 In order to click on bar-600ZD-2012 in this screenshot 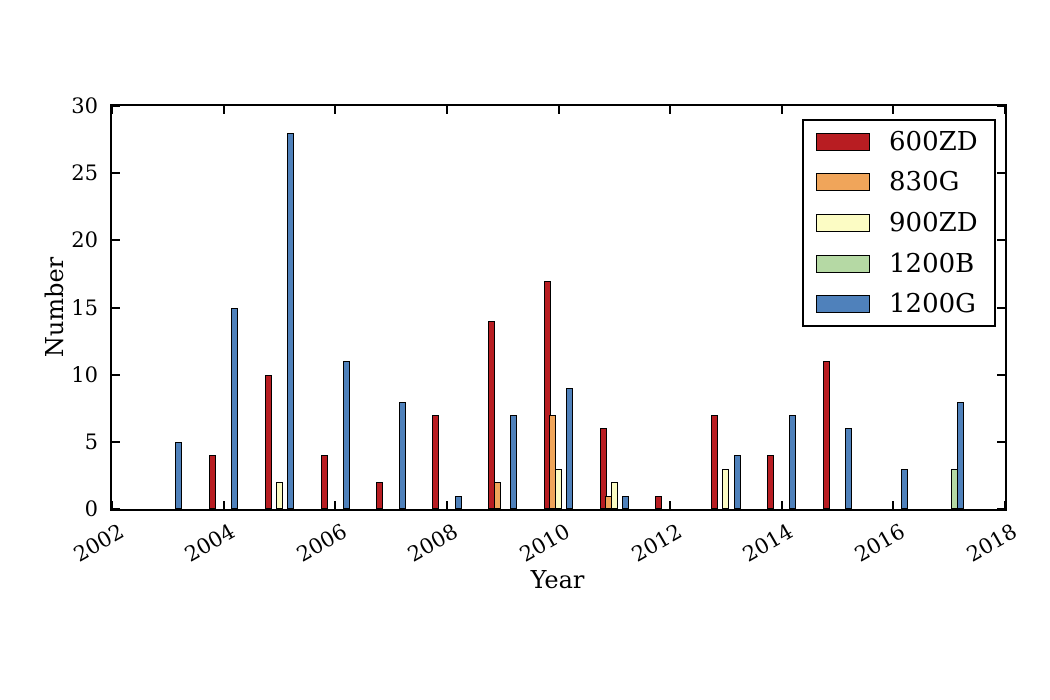, I will do `click(659, 502)`.